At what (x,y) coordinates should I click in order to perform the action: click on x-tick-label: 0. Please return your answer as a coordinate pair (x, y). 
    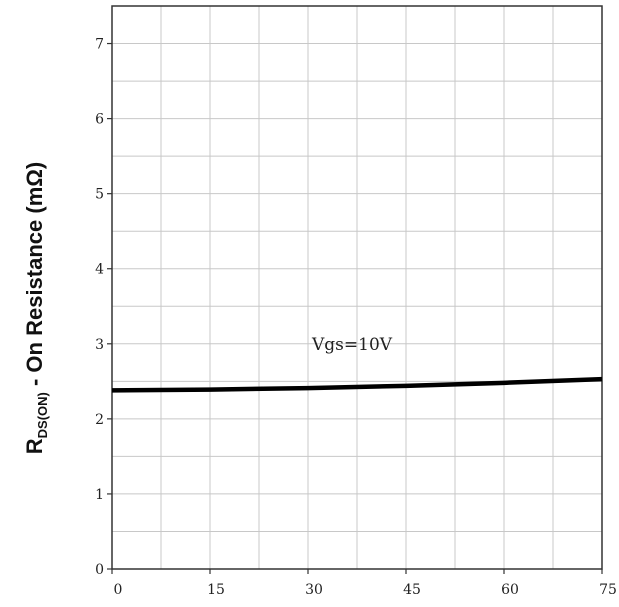
    Looking at the image, I should click on (118, 590).